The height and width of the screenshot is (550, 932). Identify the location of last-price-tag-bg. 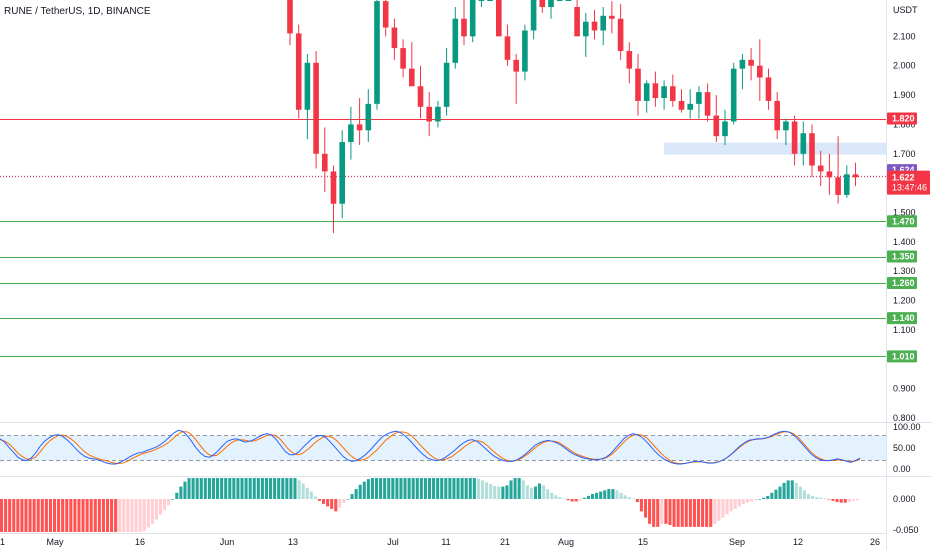
(908, 182).